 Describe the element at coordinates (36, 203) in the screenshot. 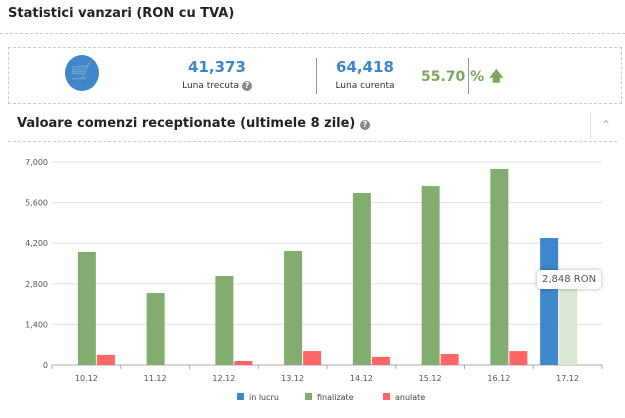

I see `y-tick-label: 5,600` at that location.